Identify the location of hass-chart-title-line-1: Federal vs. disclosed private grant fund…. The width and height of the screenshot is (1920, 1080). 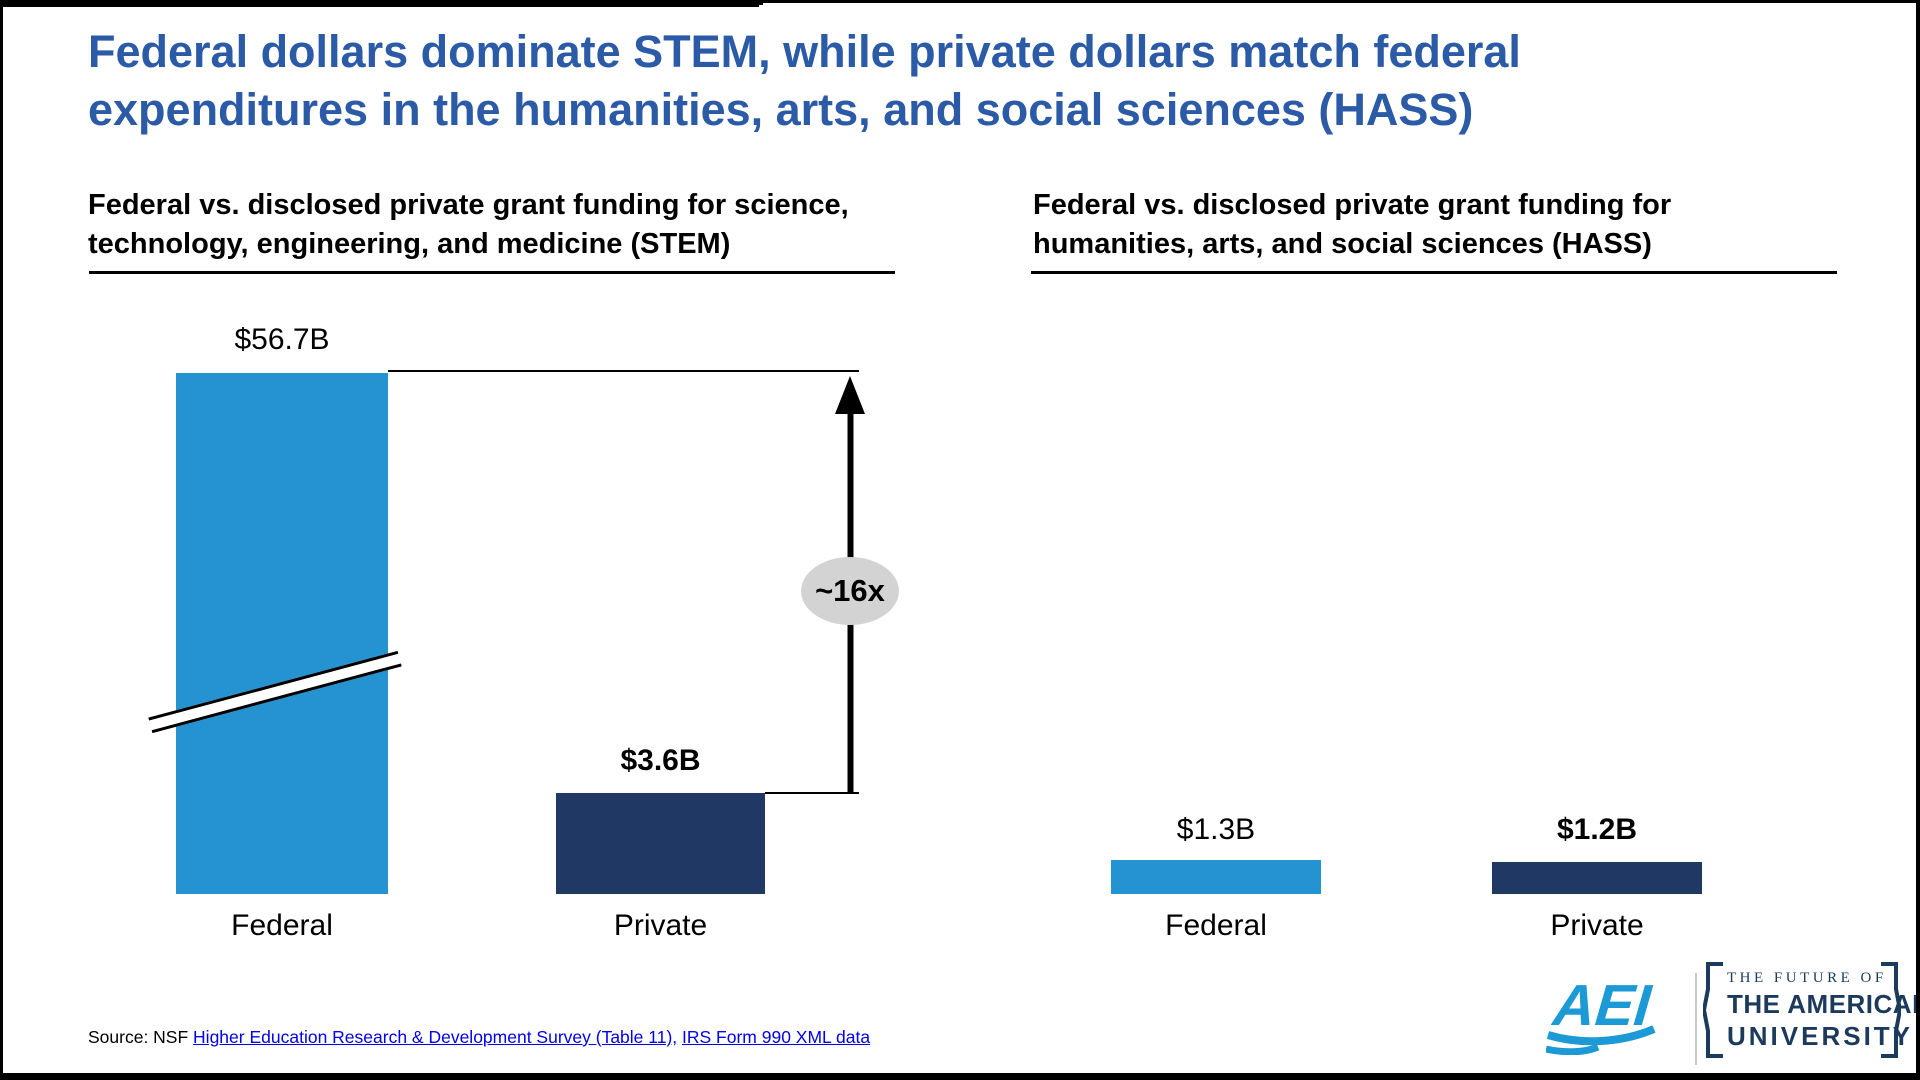
(1352, 205).